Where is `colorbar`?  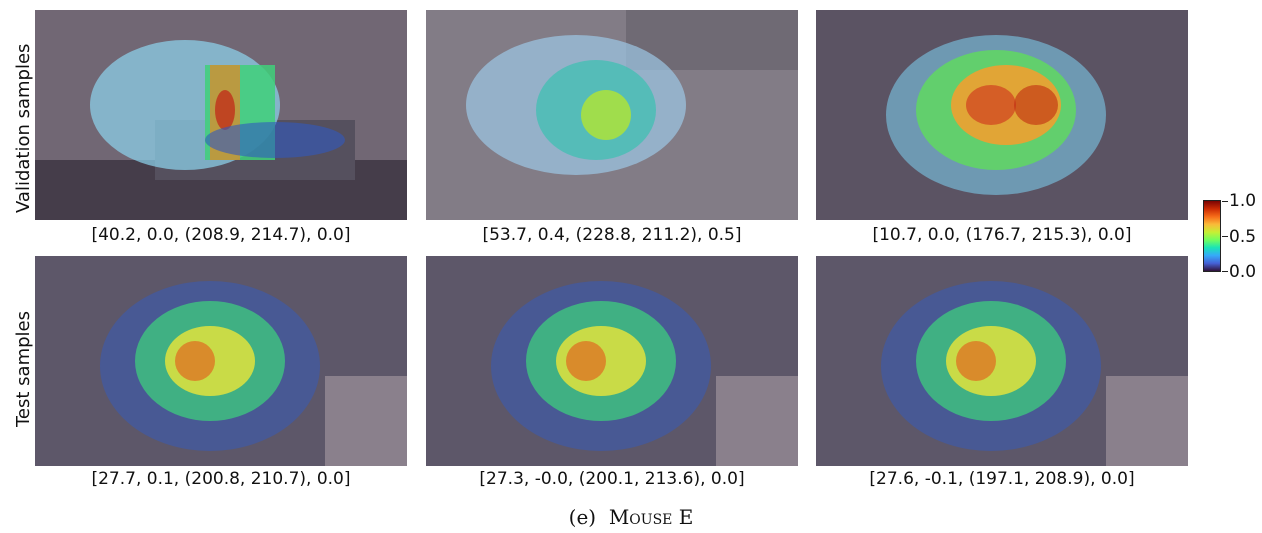
colorbar is located at coordinates (1212, 236).